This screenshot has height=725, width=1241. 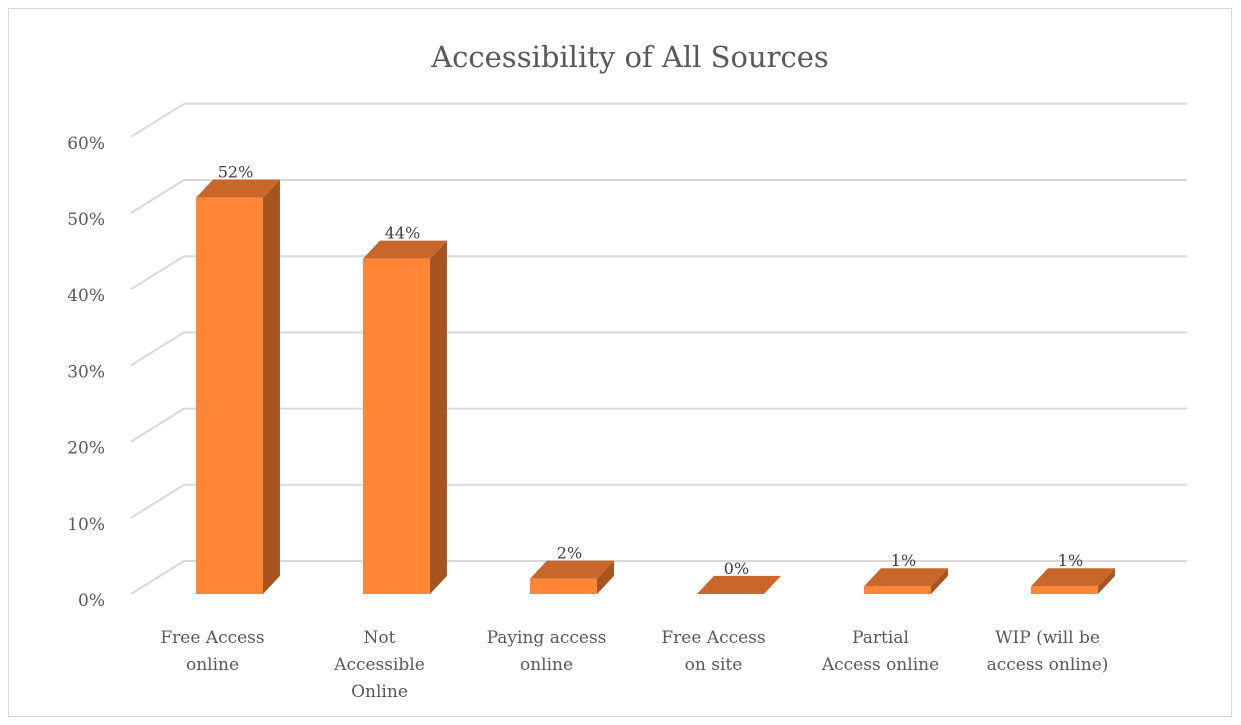 I want to click on y-axis-ticks: 0% 10% 20% 30% 40% 50% 60%, so click(x=86, y=372).